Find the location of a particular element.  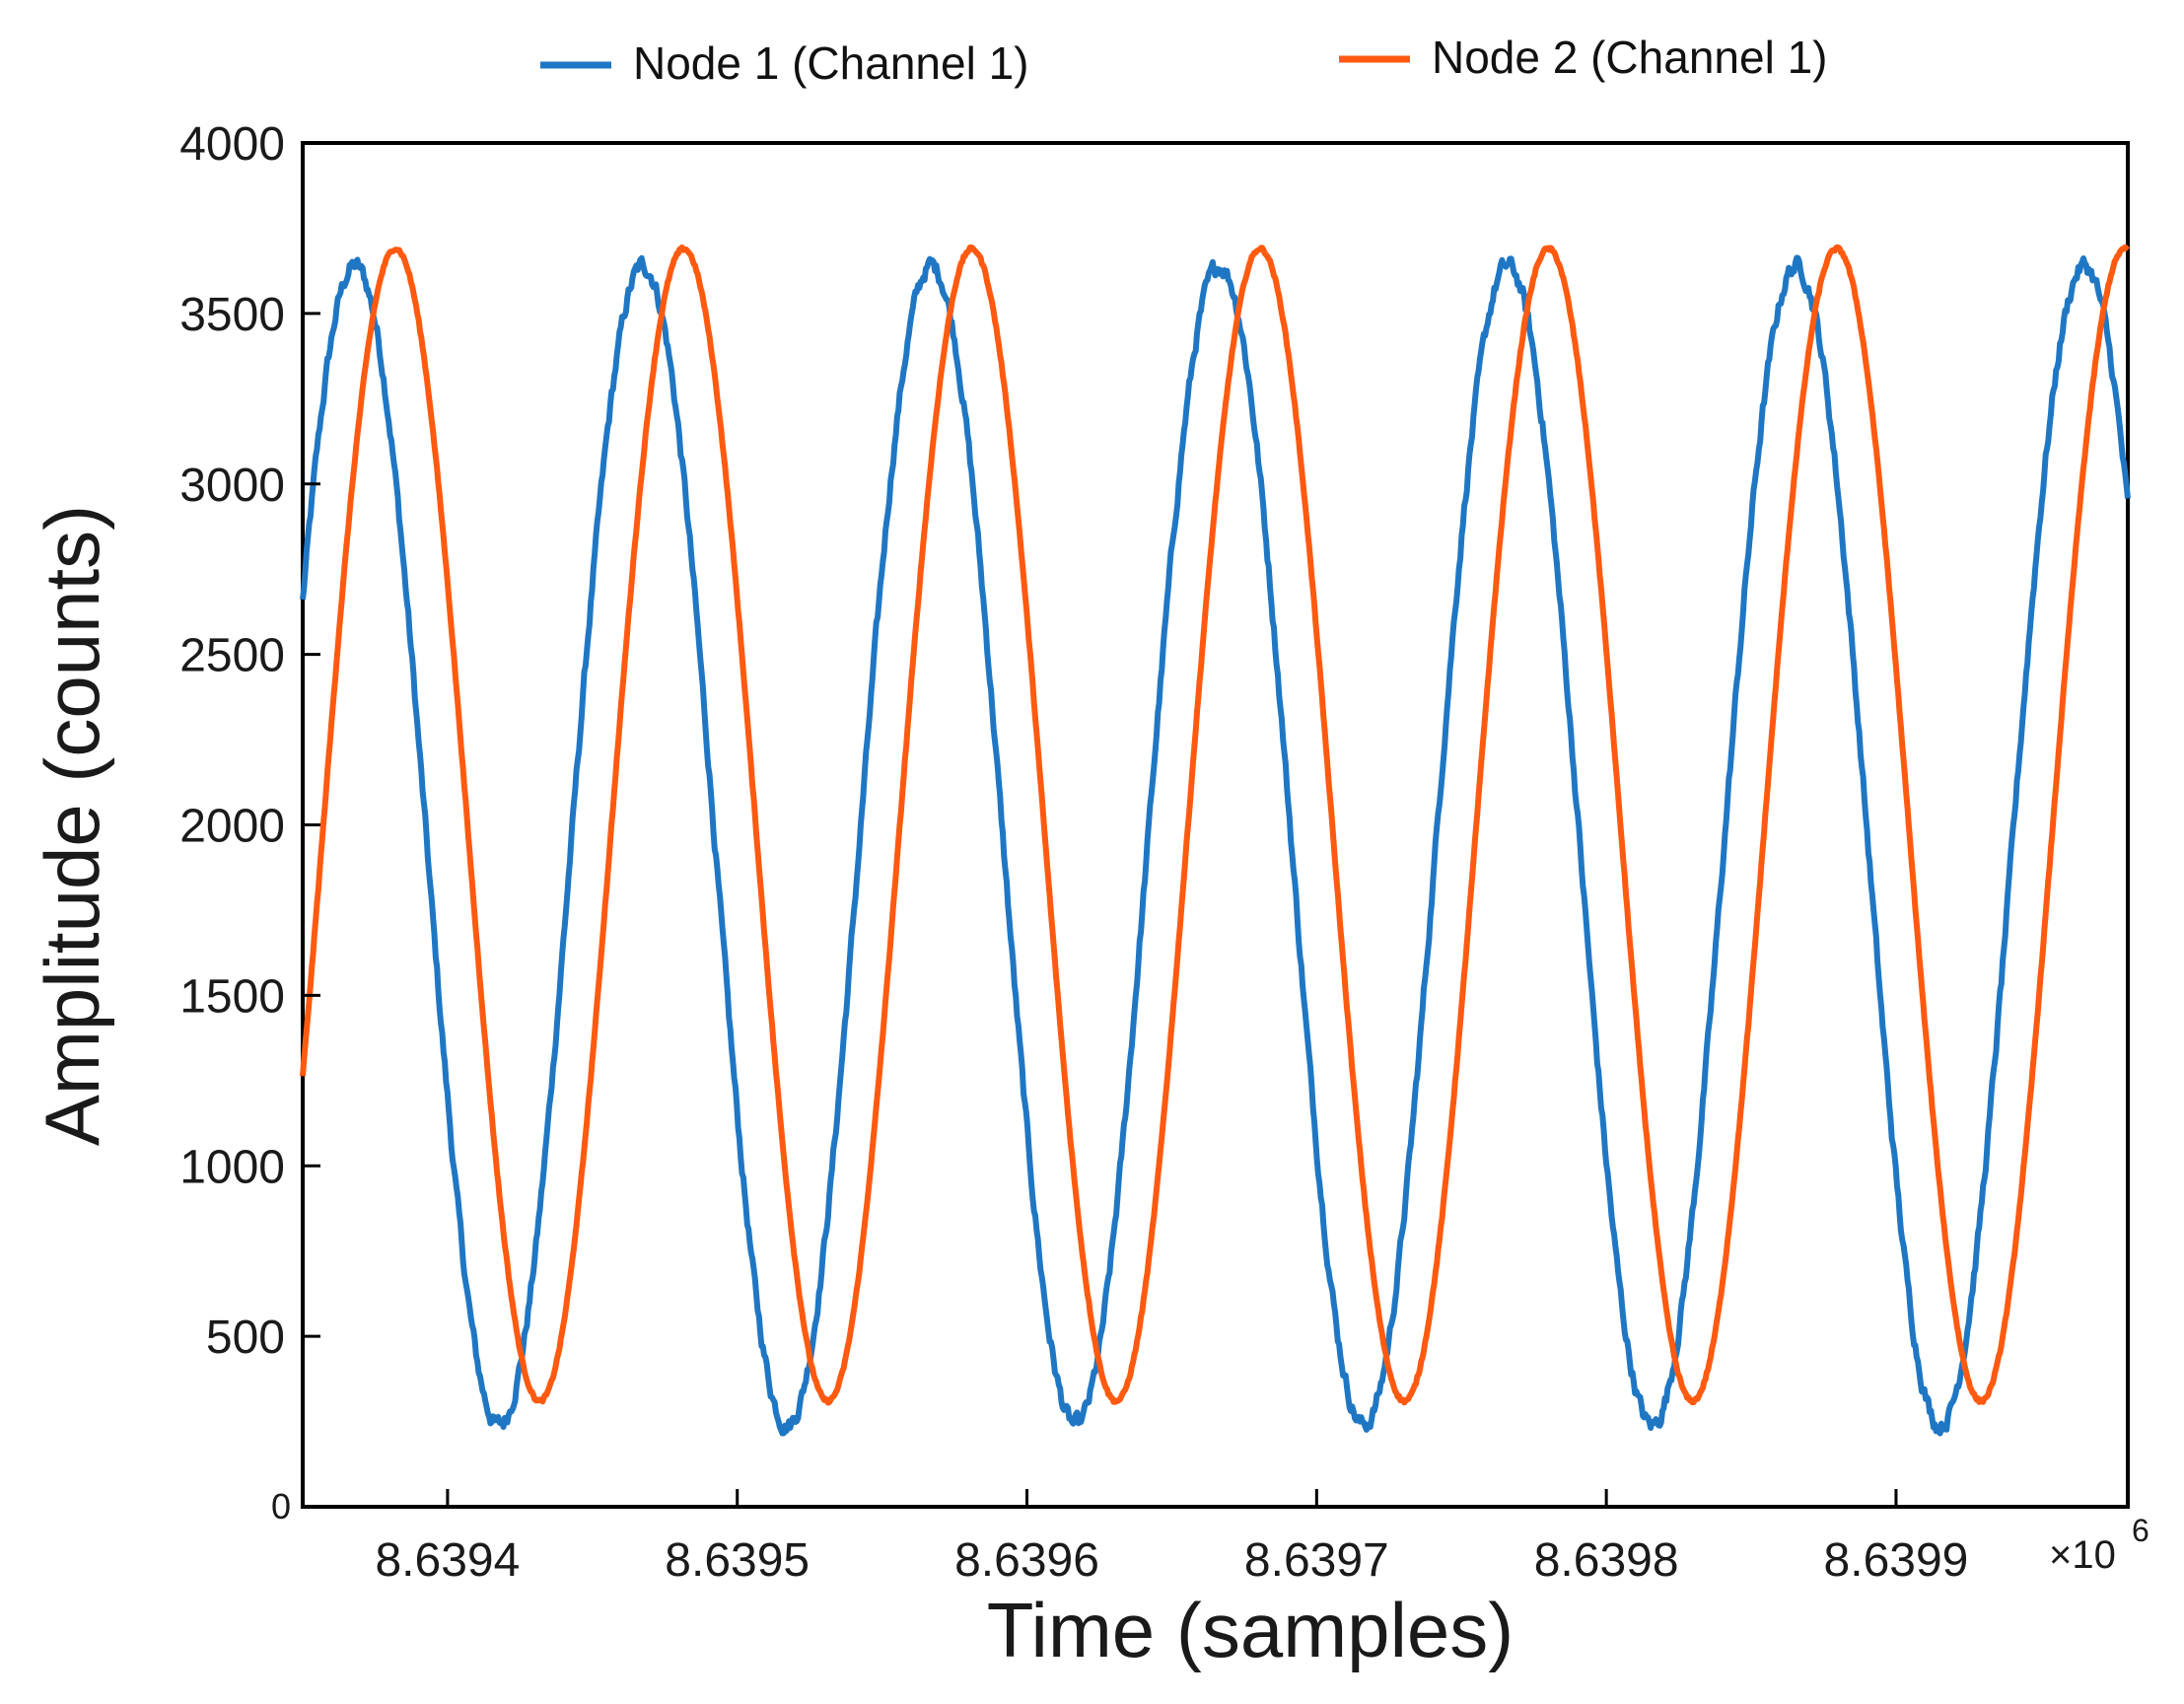

y-axis: 0 500 1000 1500 2000 2500 3000 3500 4000 is located at coordinates (249, 822).